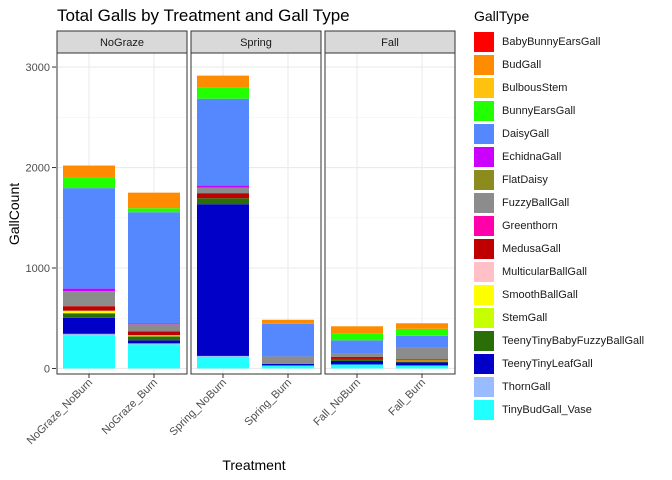 The image size is (672, 480). I want to click on legend-item: EchidnaGall, so click(559, 156).